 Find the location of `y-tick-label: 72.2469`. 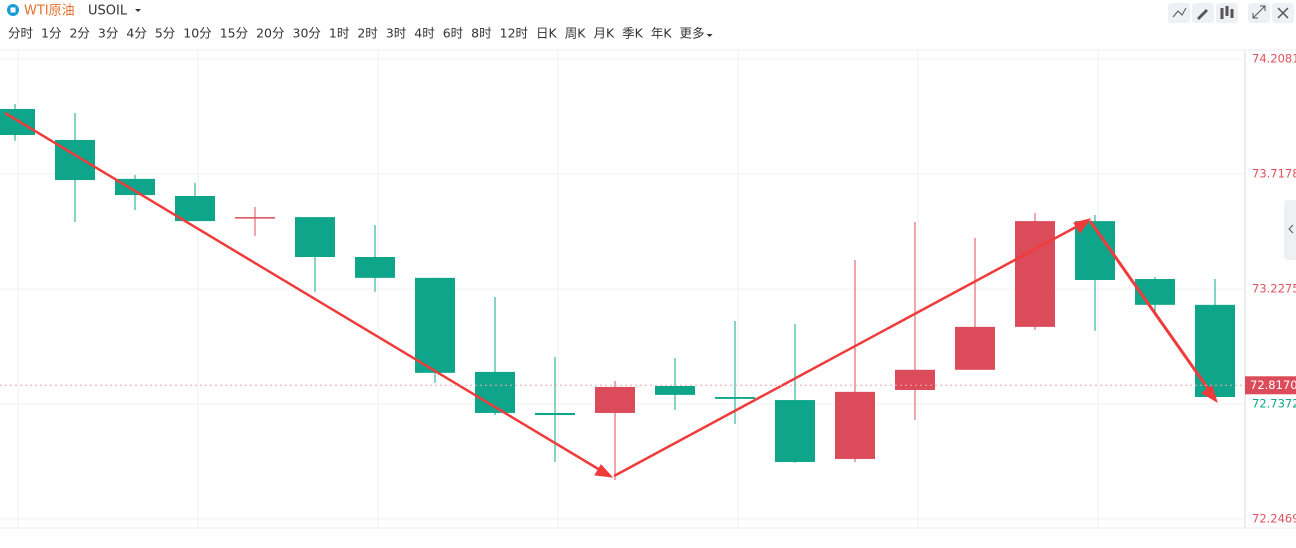

y-tick-label: 72.2469 is located at coordinates (1274, 519).